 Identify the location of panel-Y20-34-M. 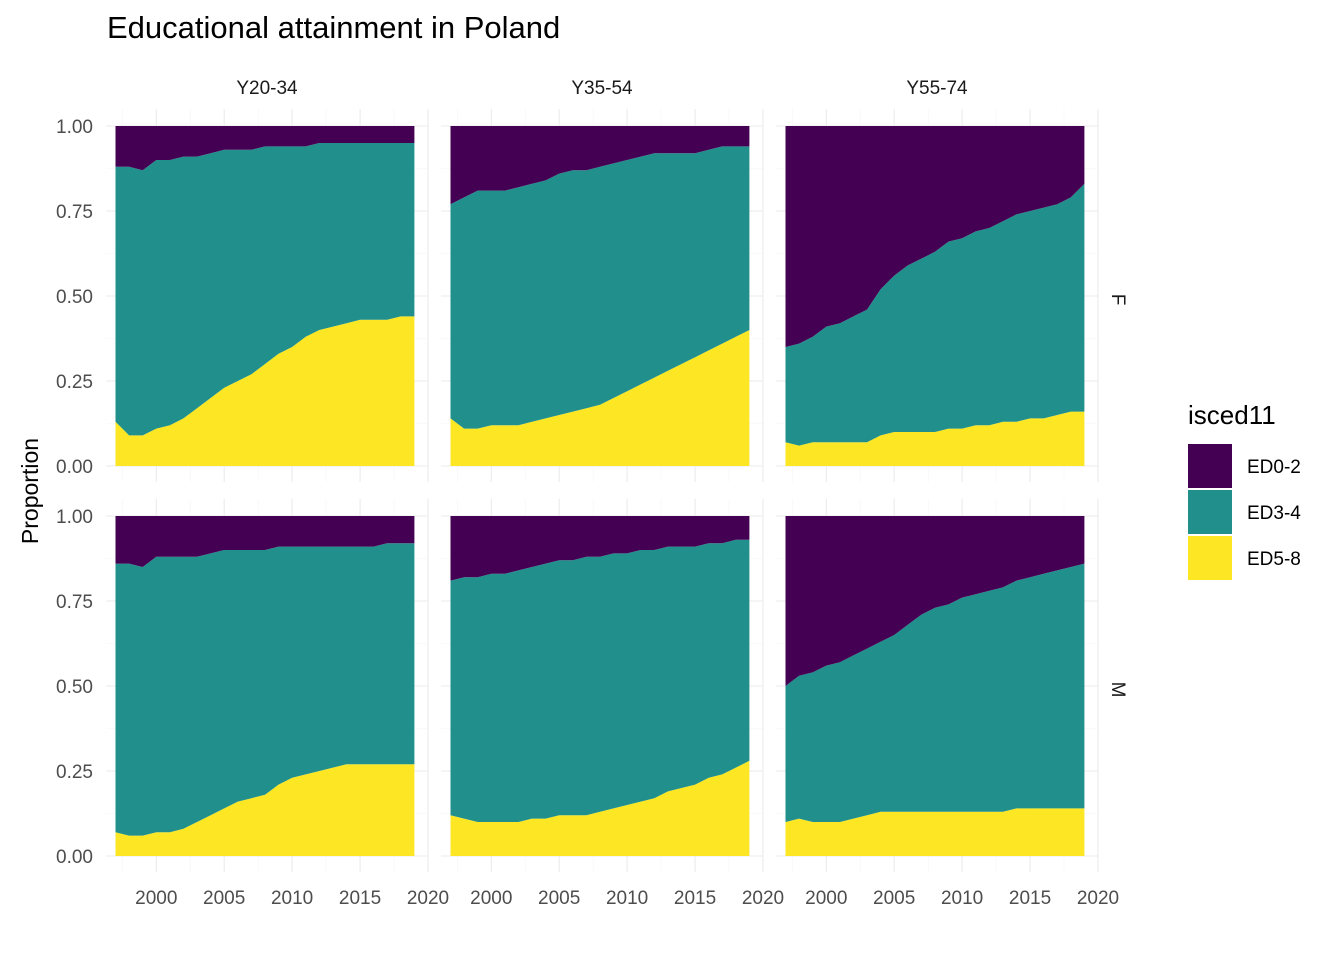
(267, 685).